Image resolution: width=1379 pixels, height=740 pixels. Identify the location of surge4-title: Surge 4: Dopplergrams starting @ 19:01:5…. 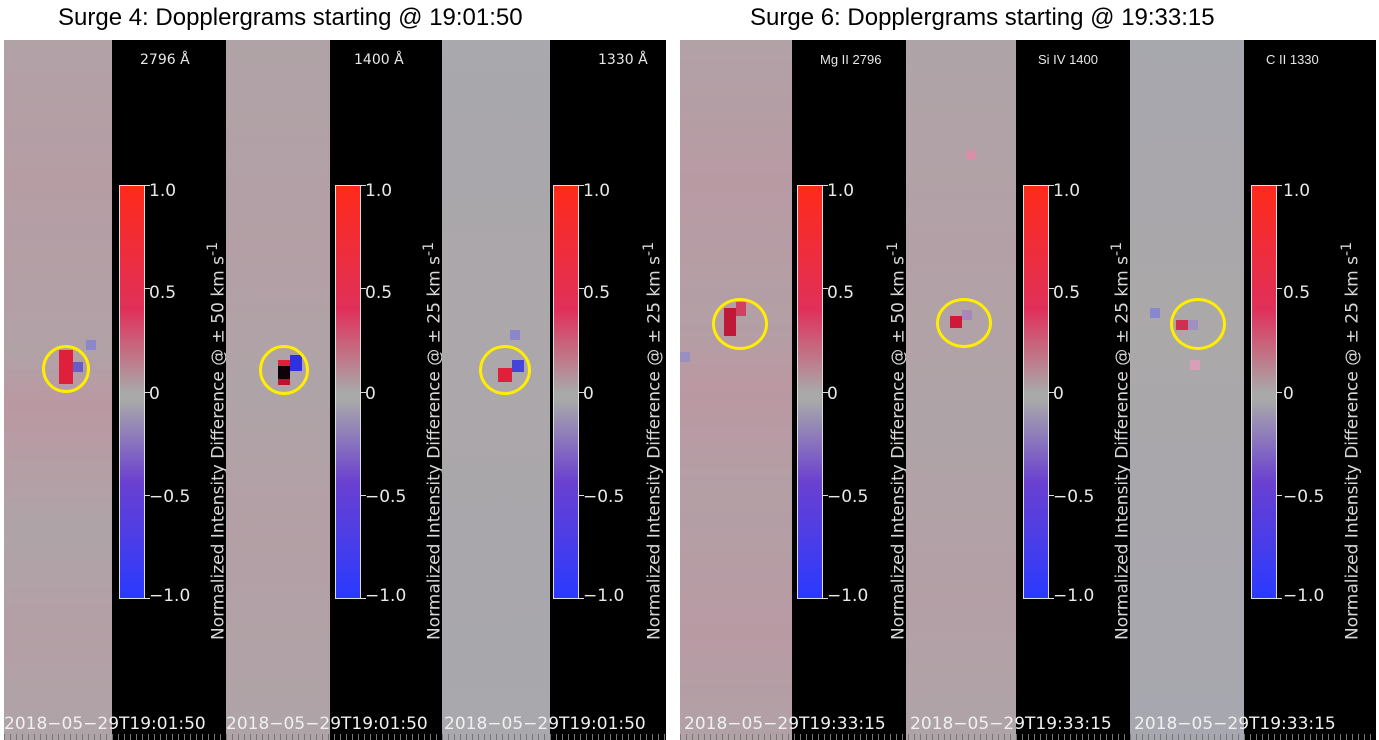
(290, 17).